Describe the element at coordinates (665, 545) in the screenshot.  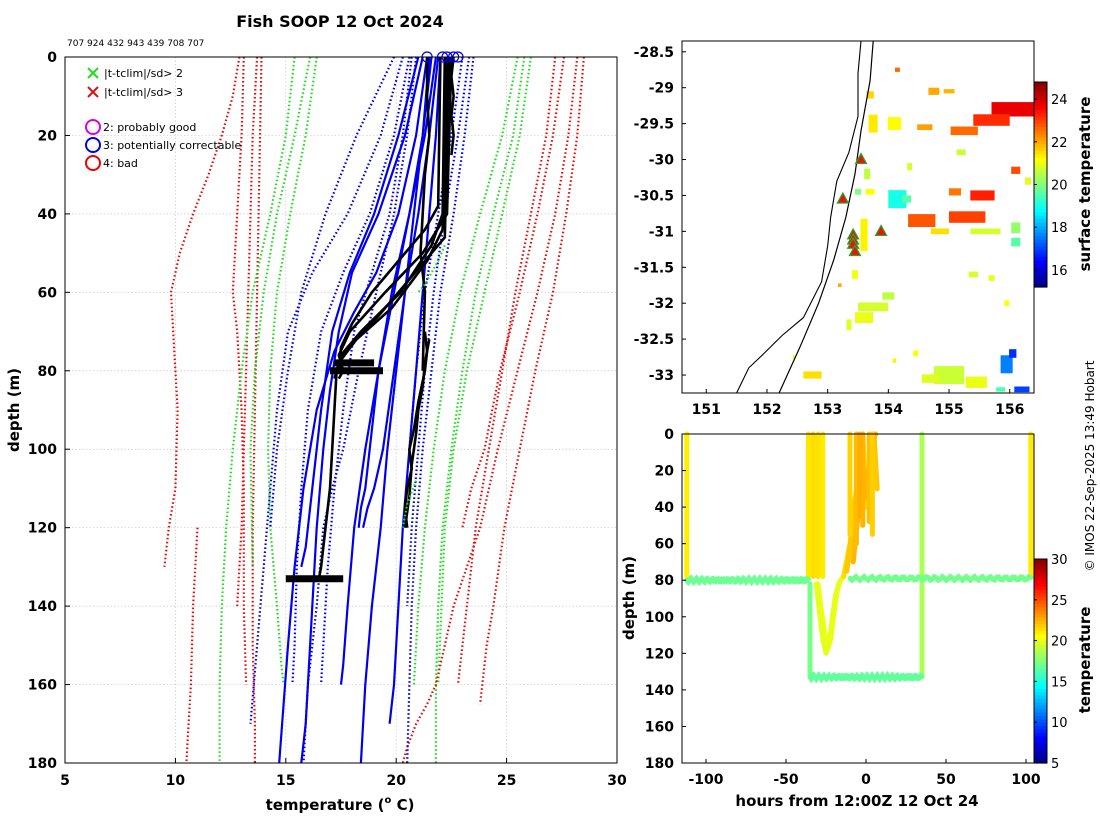
I see `section-y-tick-label: 60` at that location.